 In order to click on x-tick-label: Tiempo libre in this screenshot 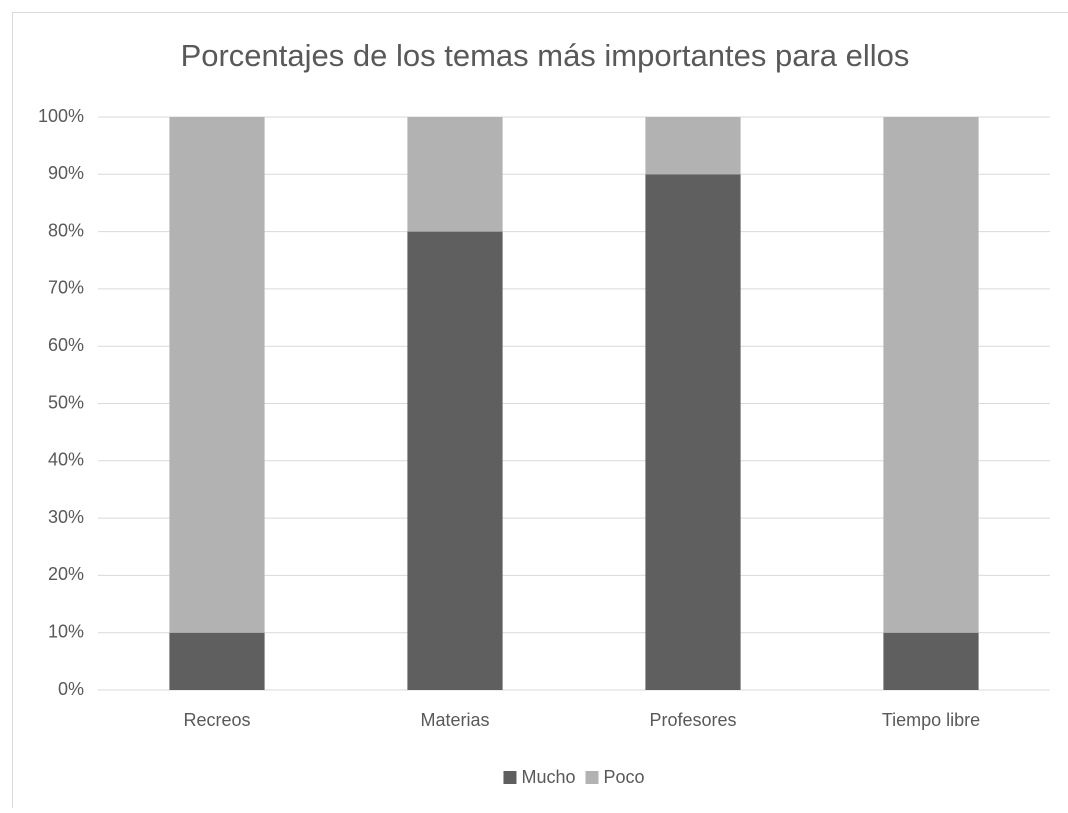, I will do `click(931, 720)`.